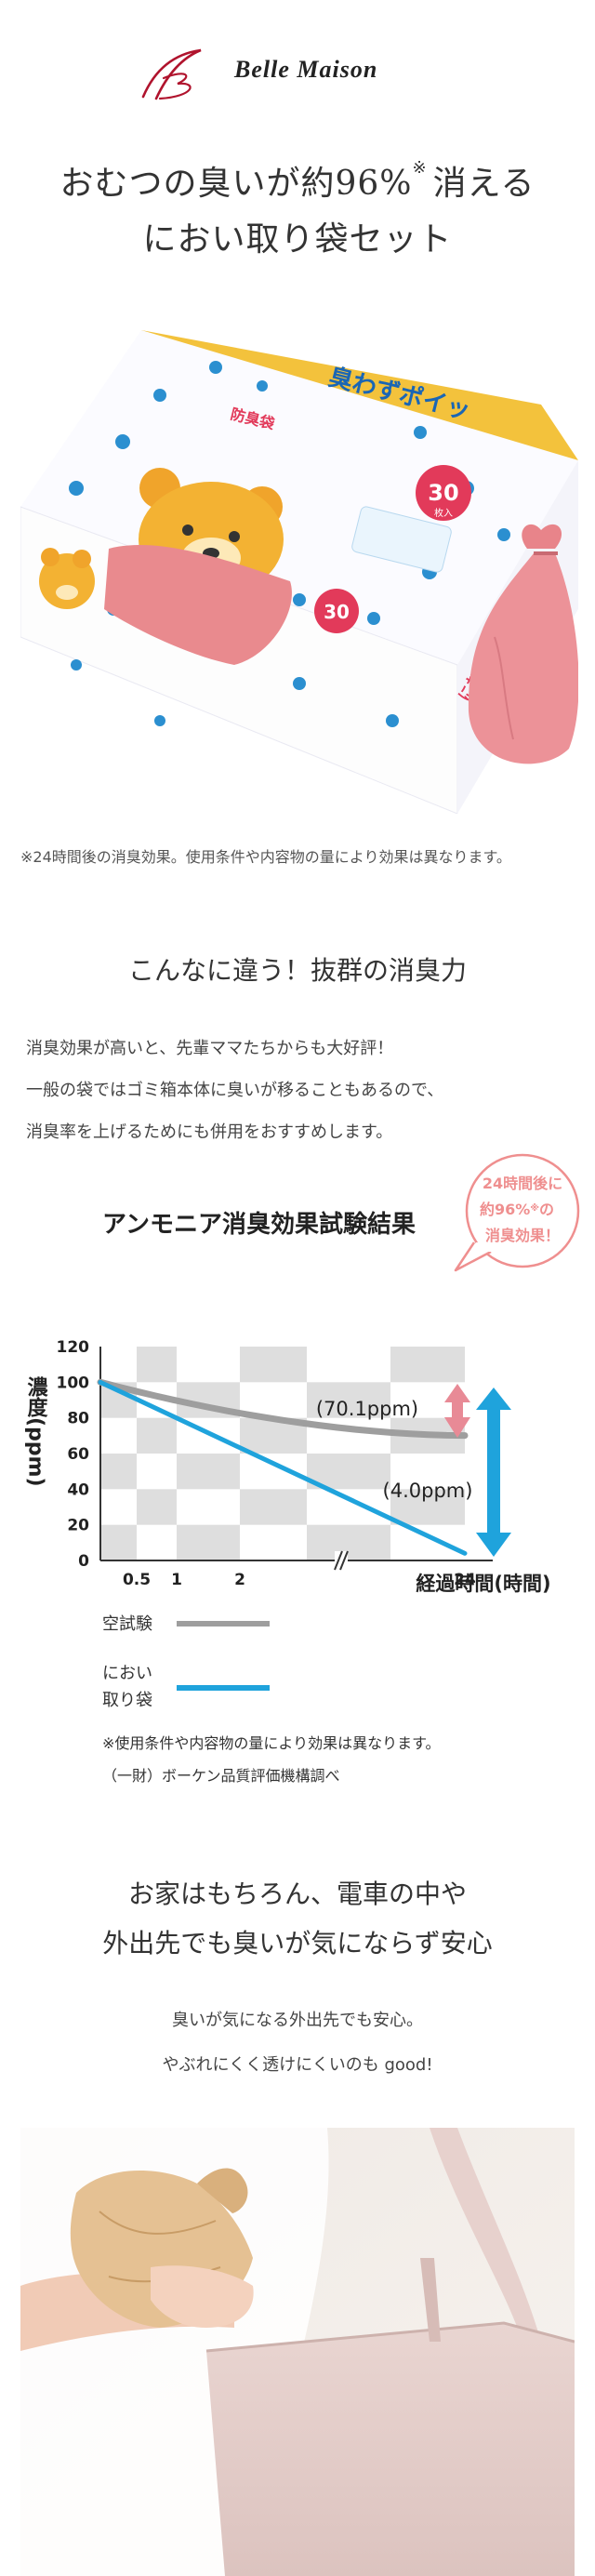 Image resolution: width=595 pixels, height=2576 pixels. I want to click on y-tick-label: 20, so click(78, 1526).